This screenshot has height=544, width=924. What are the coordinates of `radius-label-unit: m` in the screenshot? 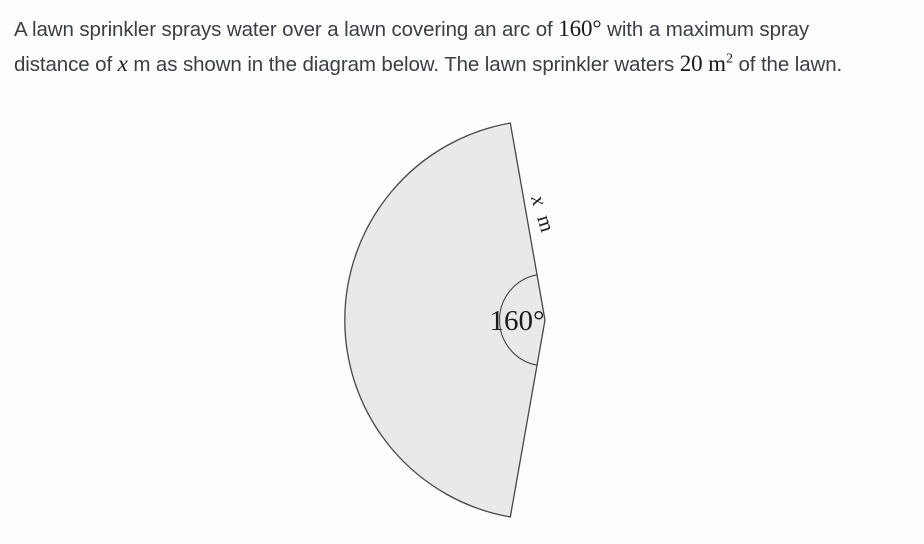 It's located at (546, 223).